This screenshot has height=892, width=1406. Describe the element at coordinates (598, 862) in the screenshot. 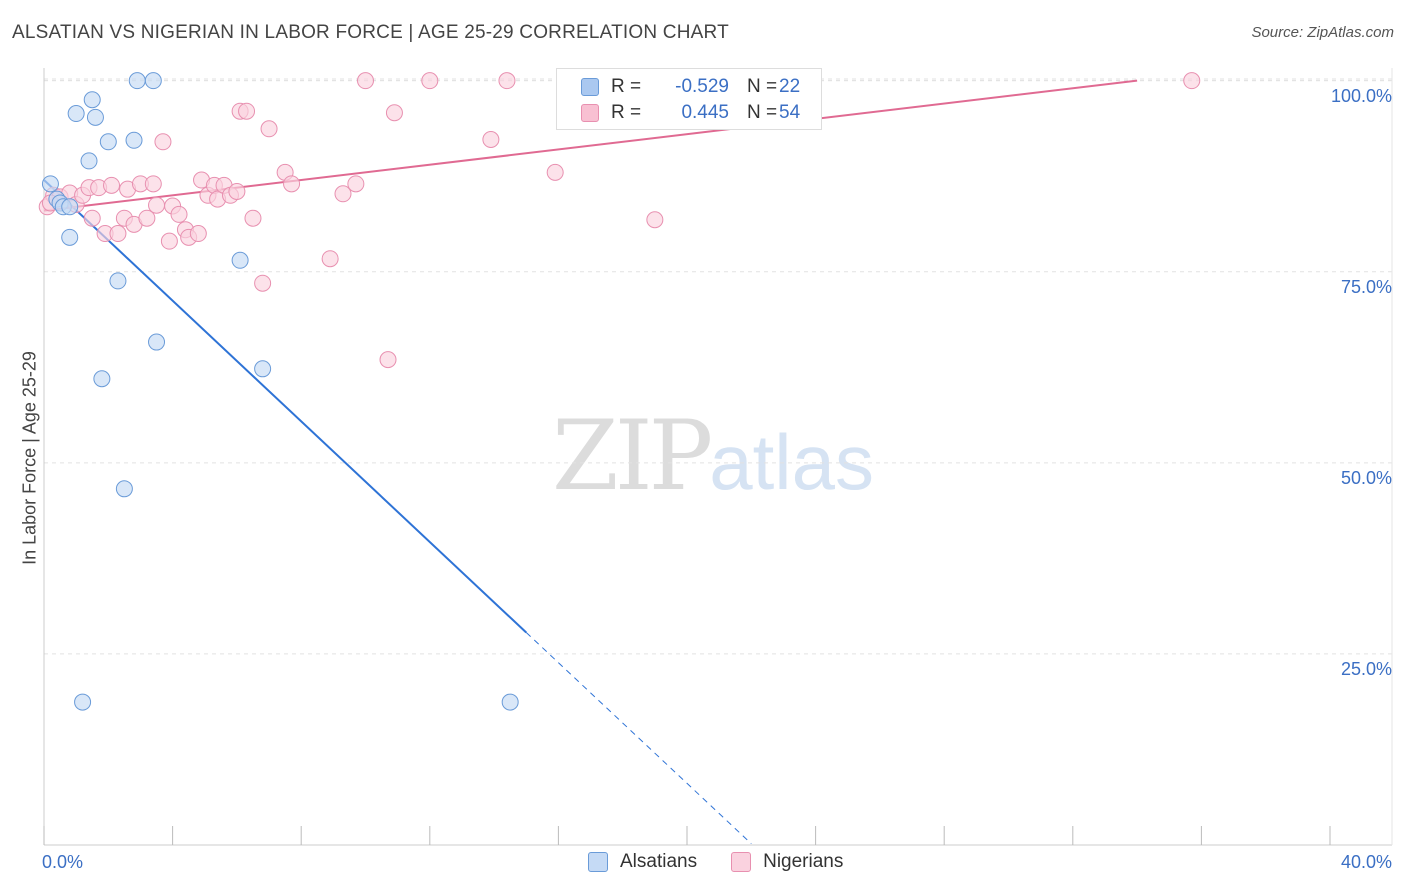

I see `alsatians-legend-swatch` at that location.